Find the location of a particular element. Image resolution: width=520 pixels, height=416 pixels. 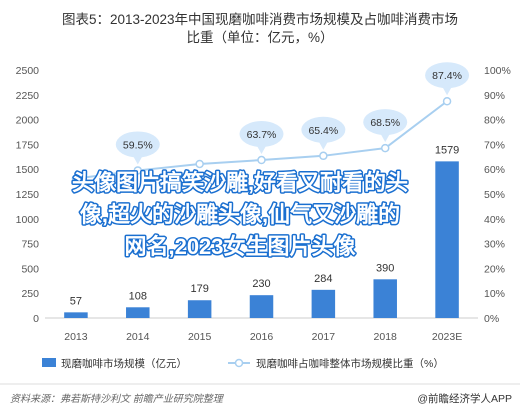

x-tick-label: 2018 is located at coordinates (386, 337).